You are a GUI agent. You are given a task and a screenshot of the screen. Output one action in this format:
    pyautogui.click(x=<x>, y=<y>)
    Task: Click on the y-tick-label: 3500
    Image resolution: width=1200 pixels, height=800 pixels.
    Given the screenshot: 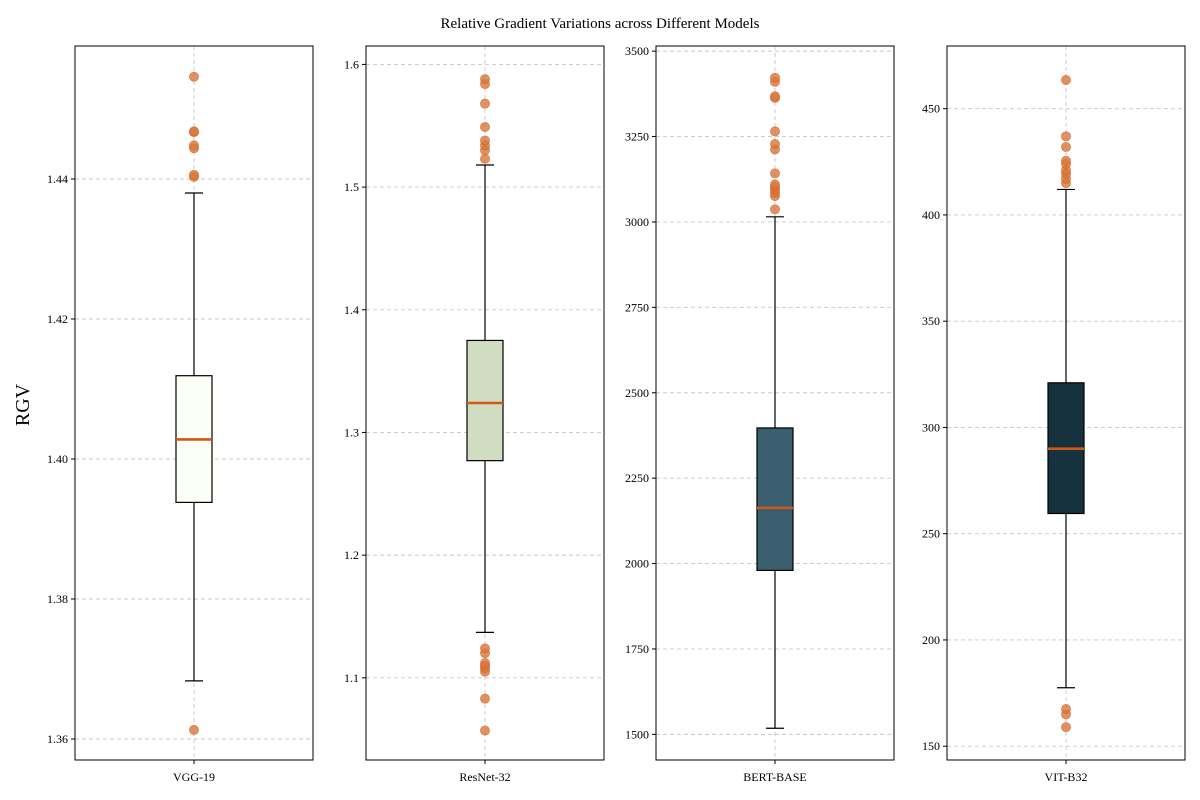 What is the action you would take?
    pyautogui.click(x=637, y=51)
    